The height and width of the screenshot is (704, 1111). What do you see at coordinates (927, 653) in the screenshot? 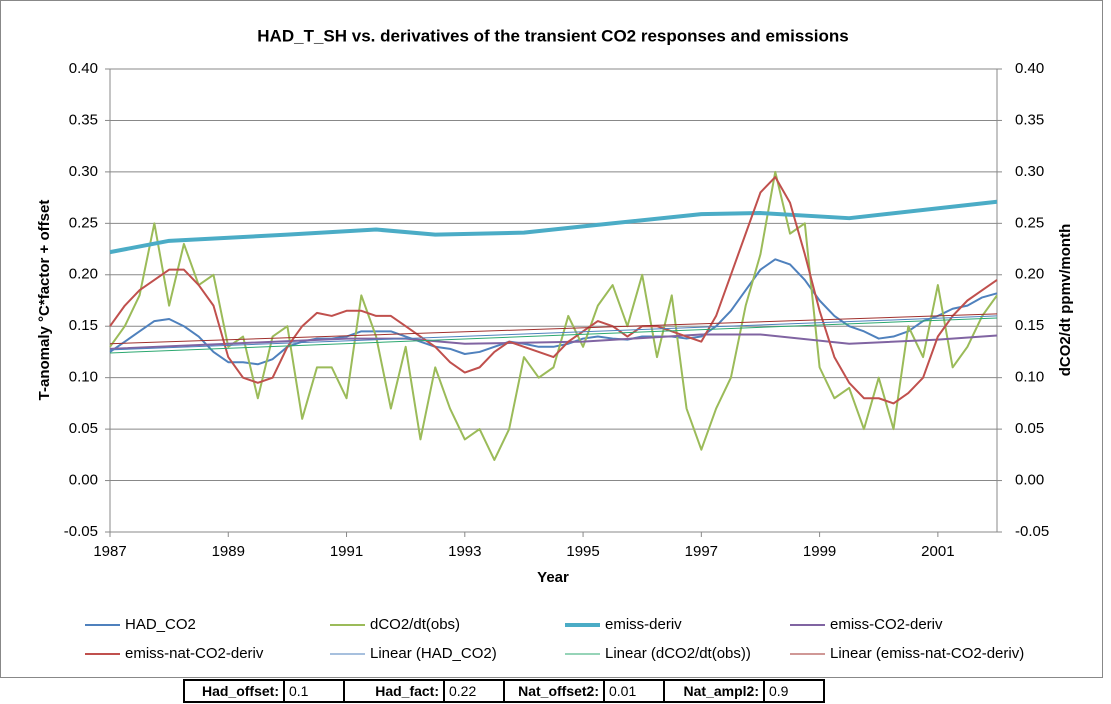
I see `legend-label: Linear (emiss-nat-CO2-deriv)` at bounding box center [927, 653].